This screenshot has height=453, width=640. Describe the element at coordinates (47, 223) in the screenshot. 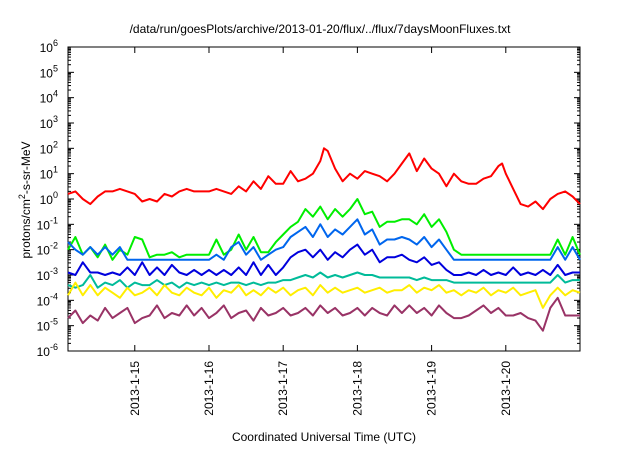

I see `y-tick-label: 10⁻¹` at that location.